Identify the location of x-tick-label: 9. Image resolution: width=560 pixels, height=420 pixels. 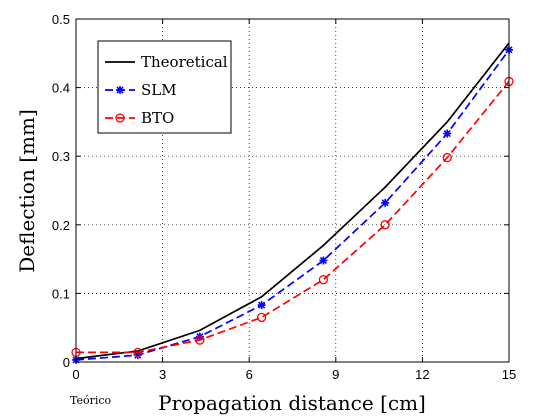
(335, 374).